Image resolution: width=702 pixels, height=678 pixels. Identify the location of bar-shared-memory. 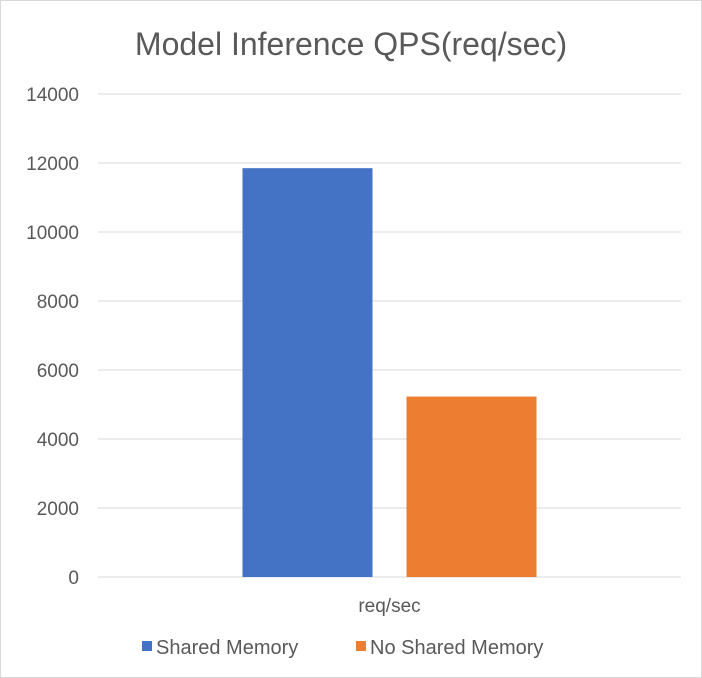
(307, 373).